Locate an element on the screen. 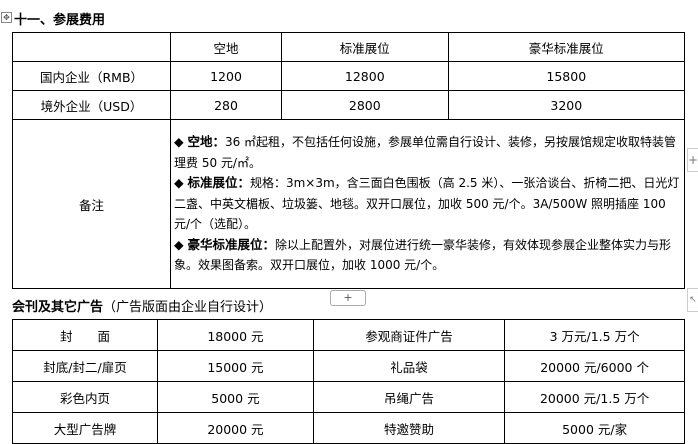 This screenshot has width=698, height=444. table-row: 大型广告牌 20000 元特邀赞助 5000 元/家 is located at coordinates (348, 428).